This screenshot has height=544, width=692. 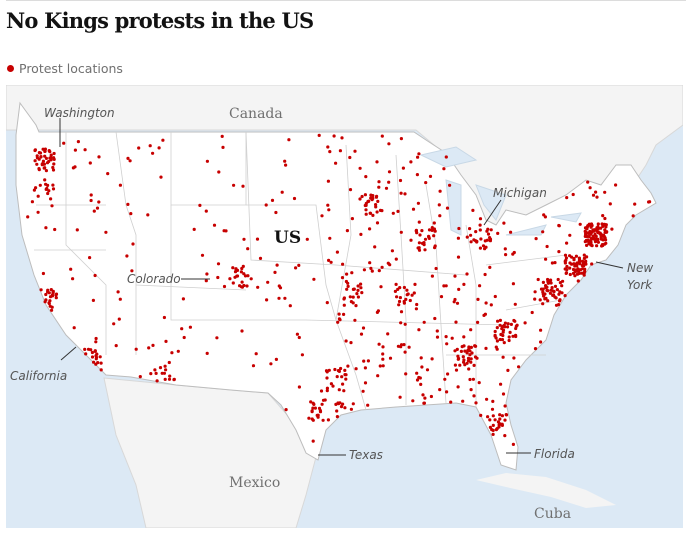 I want to click on annotation-texas: Texas, so click(x=366, y=455).